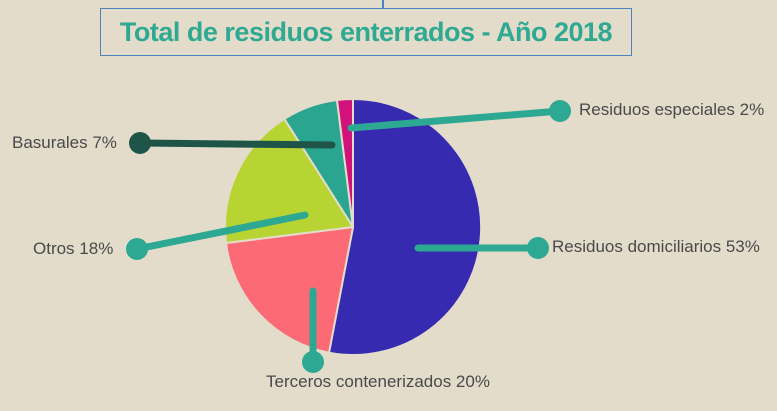  What do you see at coordinates (140, 143) in the screenshot?
I see `callout-dot-basurales` at bounding box center [140, 143].